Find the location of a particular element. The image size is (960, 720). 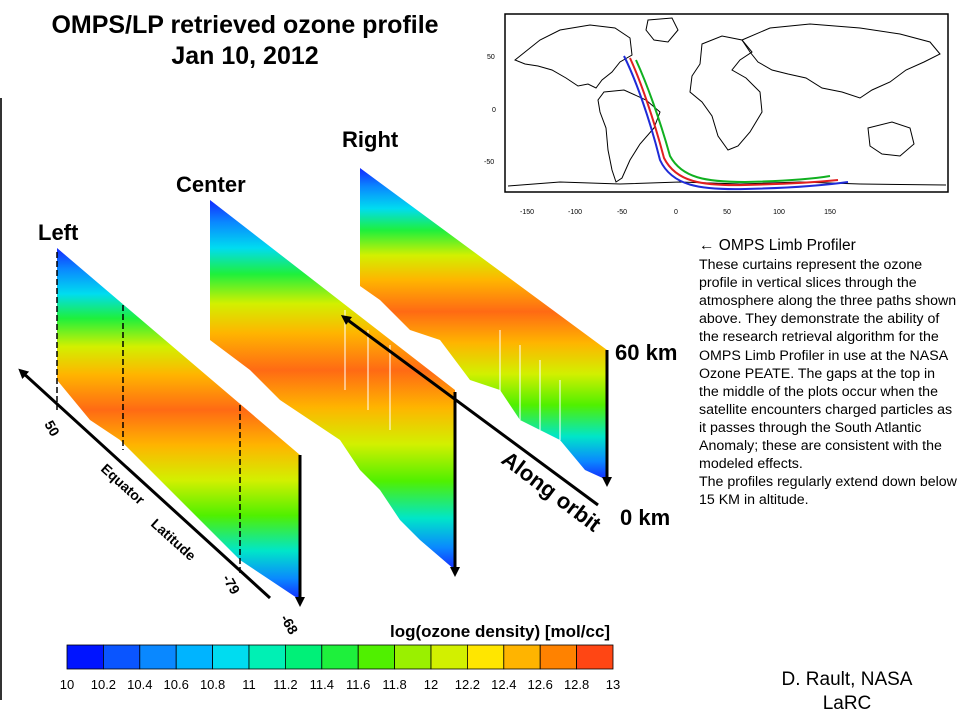

australia-outline is located at coordinates (891, 139).